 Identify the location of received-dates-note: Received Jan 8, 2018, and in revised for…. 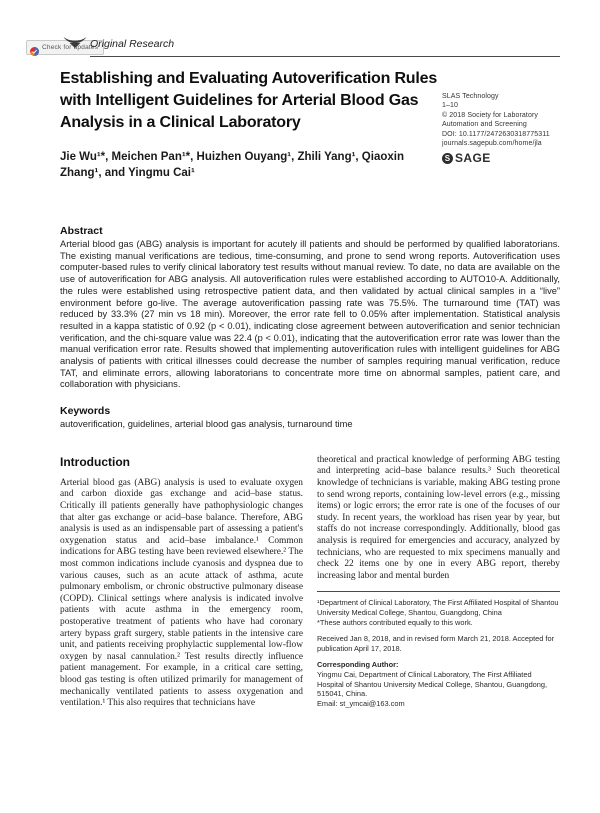
(436, 643).